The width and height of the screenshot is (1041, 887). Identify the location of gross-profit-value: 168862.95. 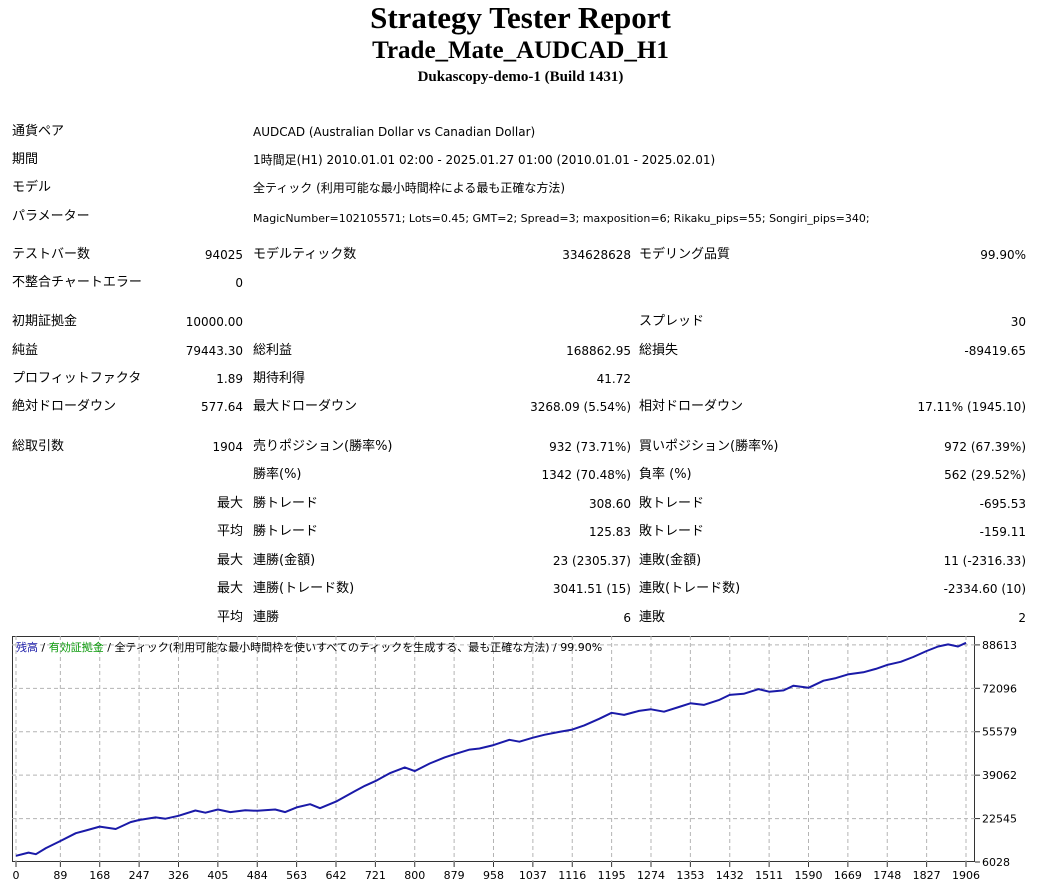
(598, 351).